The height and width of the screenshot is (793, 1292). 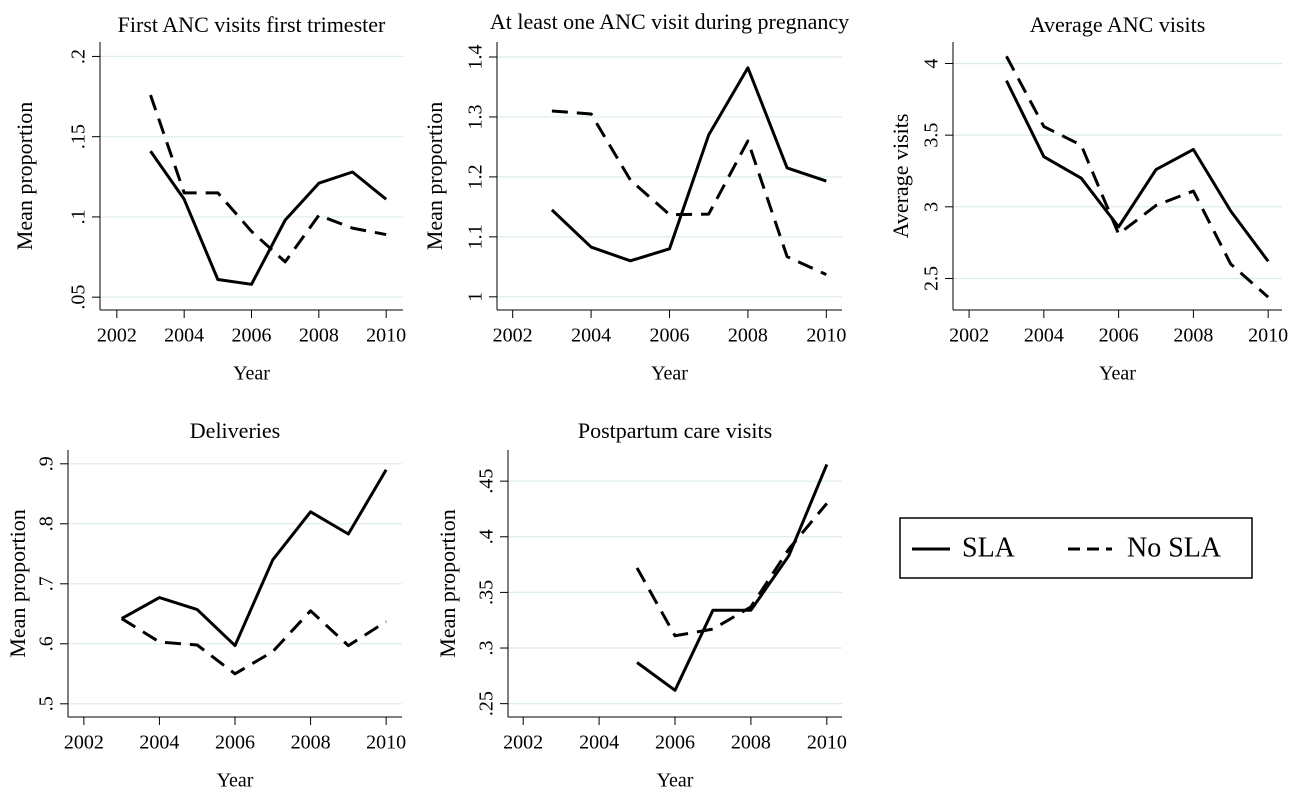 What do you see at coordinates (932, 278) in the screenshot?
I see `y-tick-label: 2.5` at bounding box center [932, 278].